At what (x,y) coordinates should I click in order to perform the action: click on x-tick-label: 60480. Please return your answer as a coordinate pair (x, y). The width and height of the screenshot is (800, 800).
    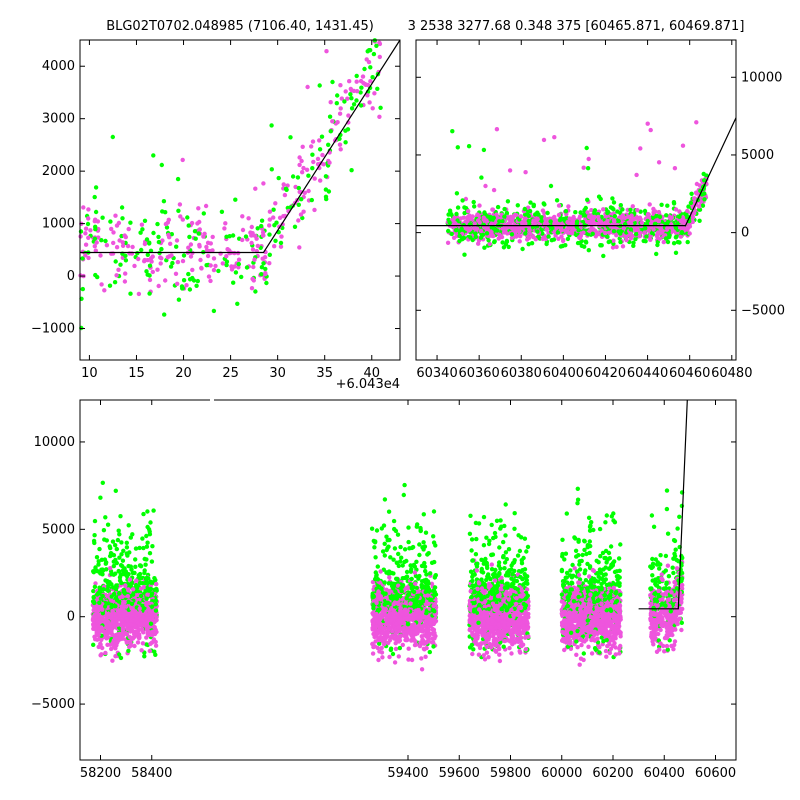
    Looking at the image, I should click on (731, 373).